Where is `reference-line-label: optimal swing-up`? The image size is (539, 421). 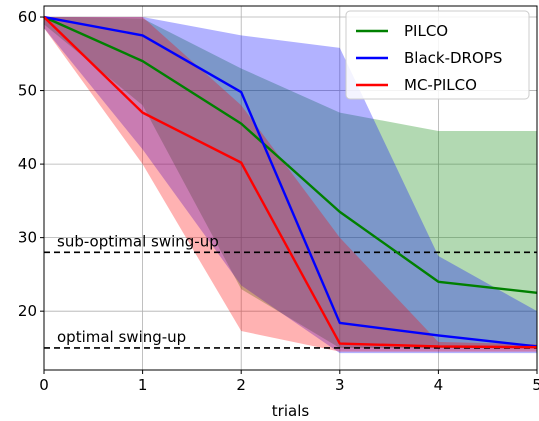 reference-line-label: optimal swing-up is located at coordinates (121, 337).